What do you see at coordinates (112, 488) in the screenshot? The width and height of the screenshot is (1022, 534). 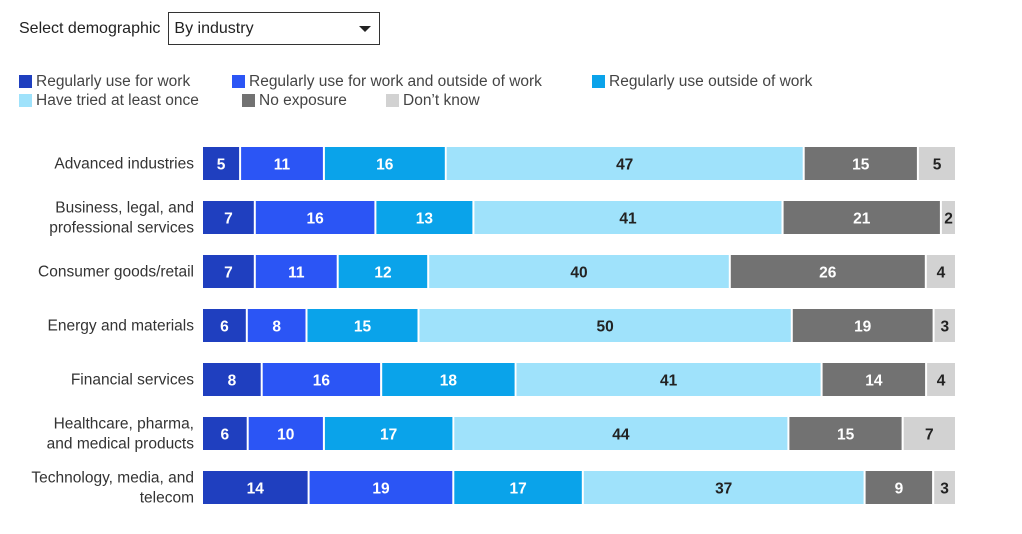 I see `category-label: Technology, media, and telecom` at bounding box center [112, 488].